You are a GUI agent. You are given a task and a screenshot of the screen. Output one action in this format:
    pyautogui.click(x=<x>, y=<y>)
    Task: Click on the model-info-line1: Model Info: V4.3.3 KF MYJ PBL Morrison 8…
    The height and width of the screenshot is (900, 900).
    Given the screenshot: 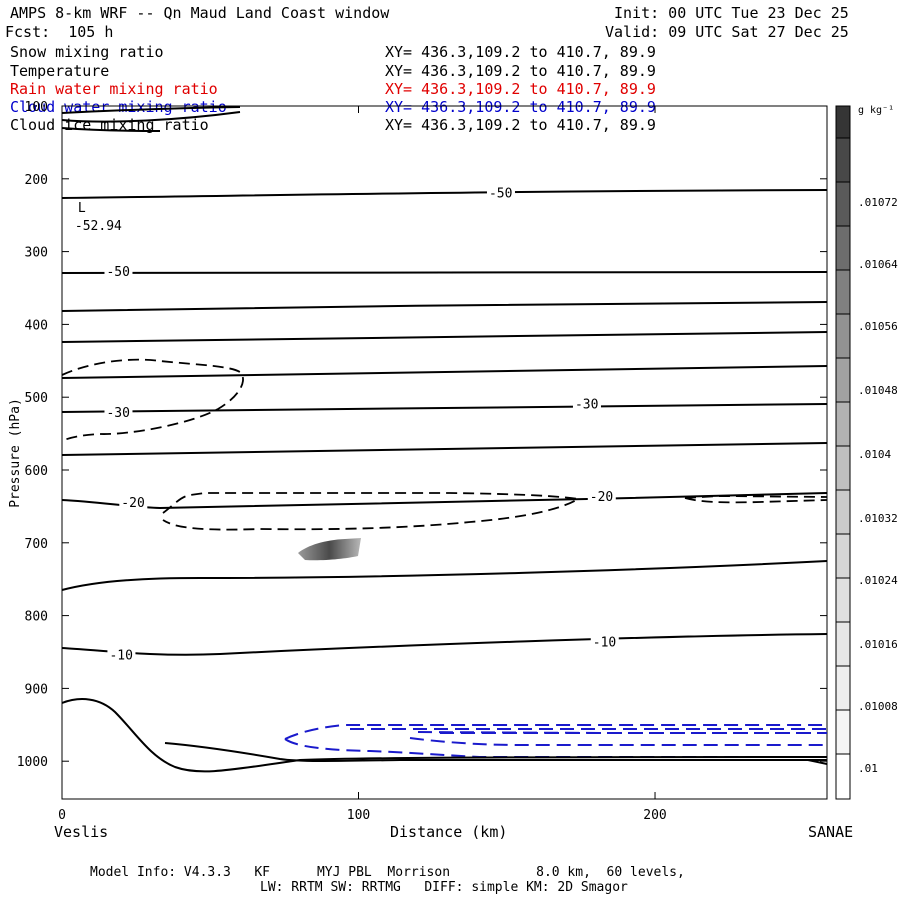 What is the action you would take?
    pyautogui.click(x=387, y=872)
    